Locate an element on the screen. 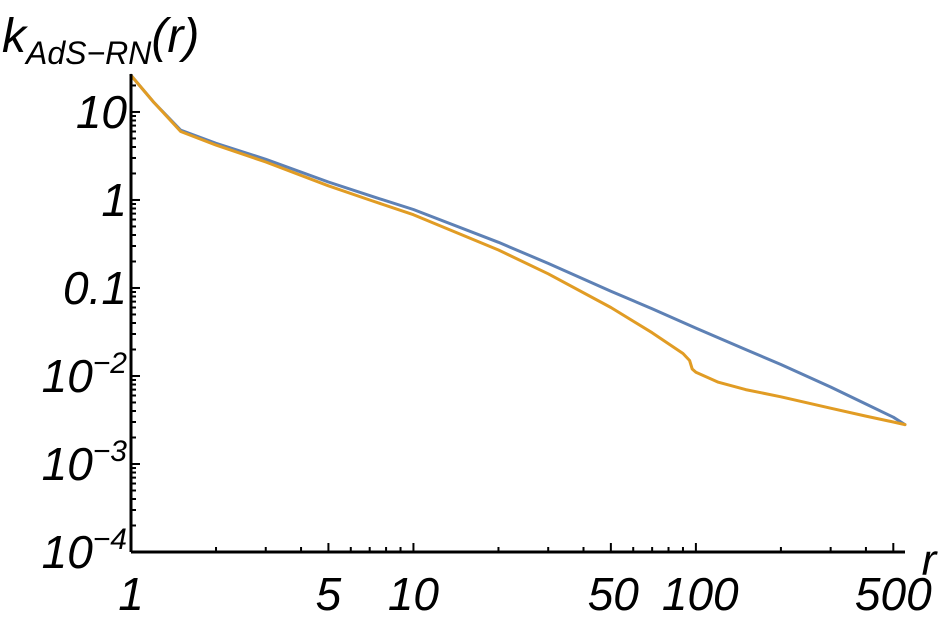 The width and height of the screenshot is (942, 624). y-tick-label: 10⁻³ is located at coordinates (85, 462).